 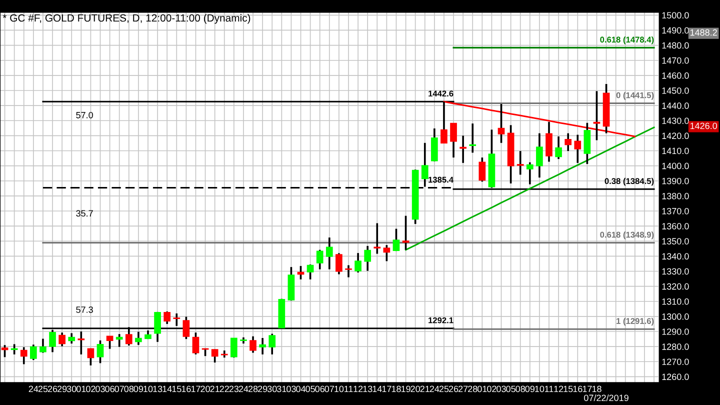 What do you see at coordinates (675, 90) in the screenshot?
I see `y-tick-label: 1450.0` at bounding box center [675, 90].